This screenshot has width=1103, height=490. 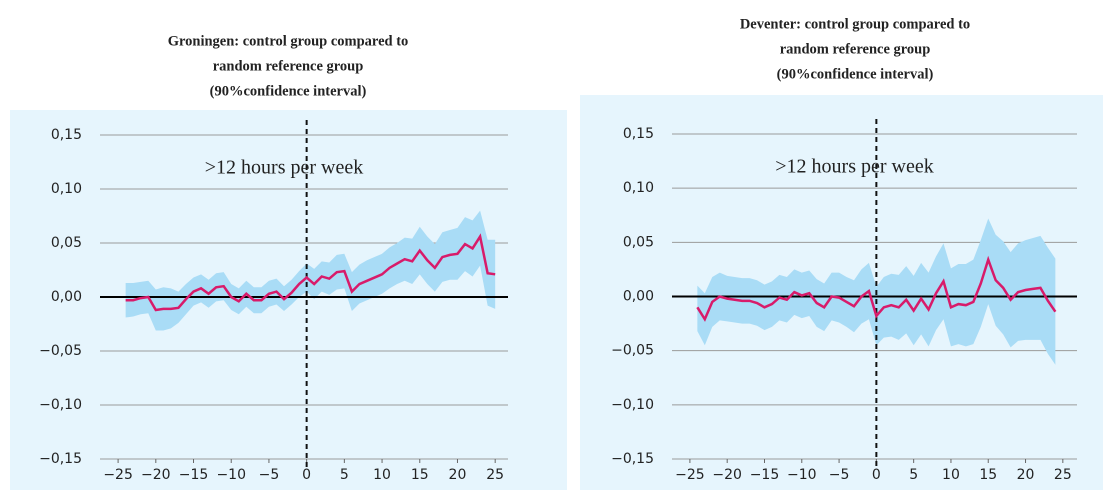 I want to click on chart-title: Deventer: control group compared to, so click(x=855, y=24).